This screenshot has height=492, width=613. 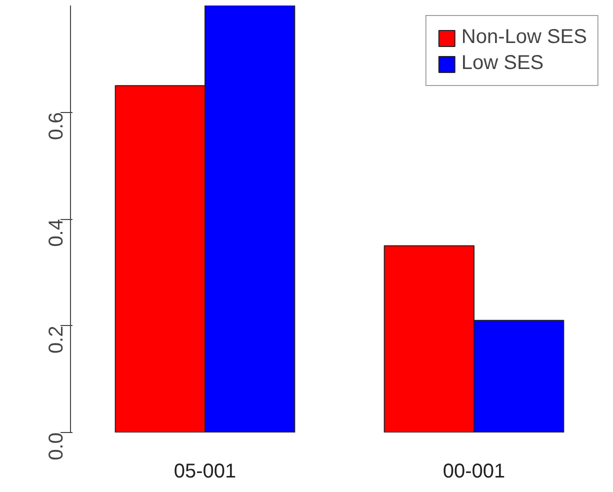 What do you see at coordinates (57, 340) in the screenshot?
I see `y-tick-label: 0.2` at bounding box center [57, 340].